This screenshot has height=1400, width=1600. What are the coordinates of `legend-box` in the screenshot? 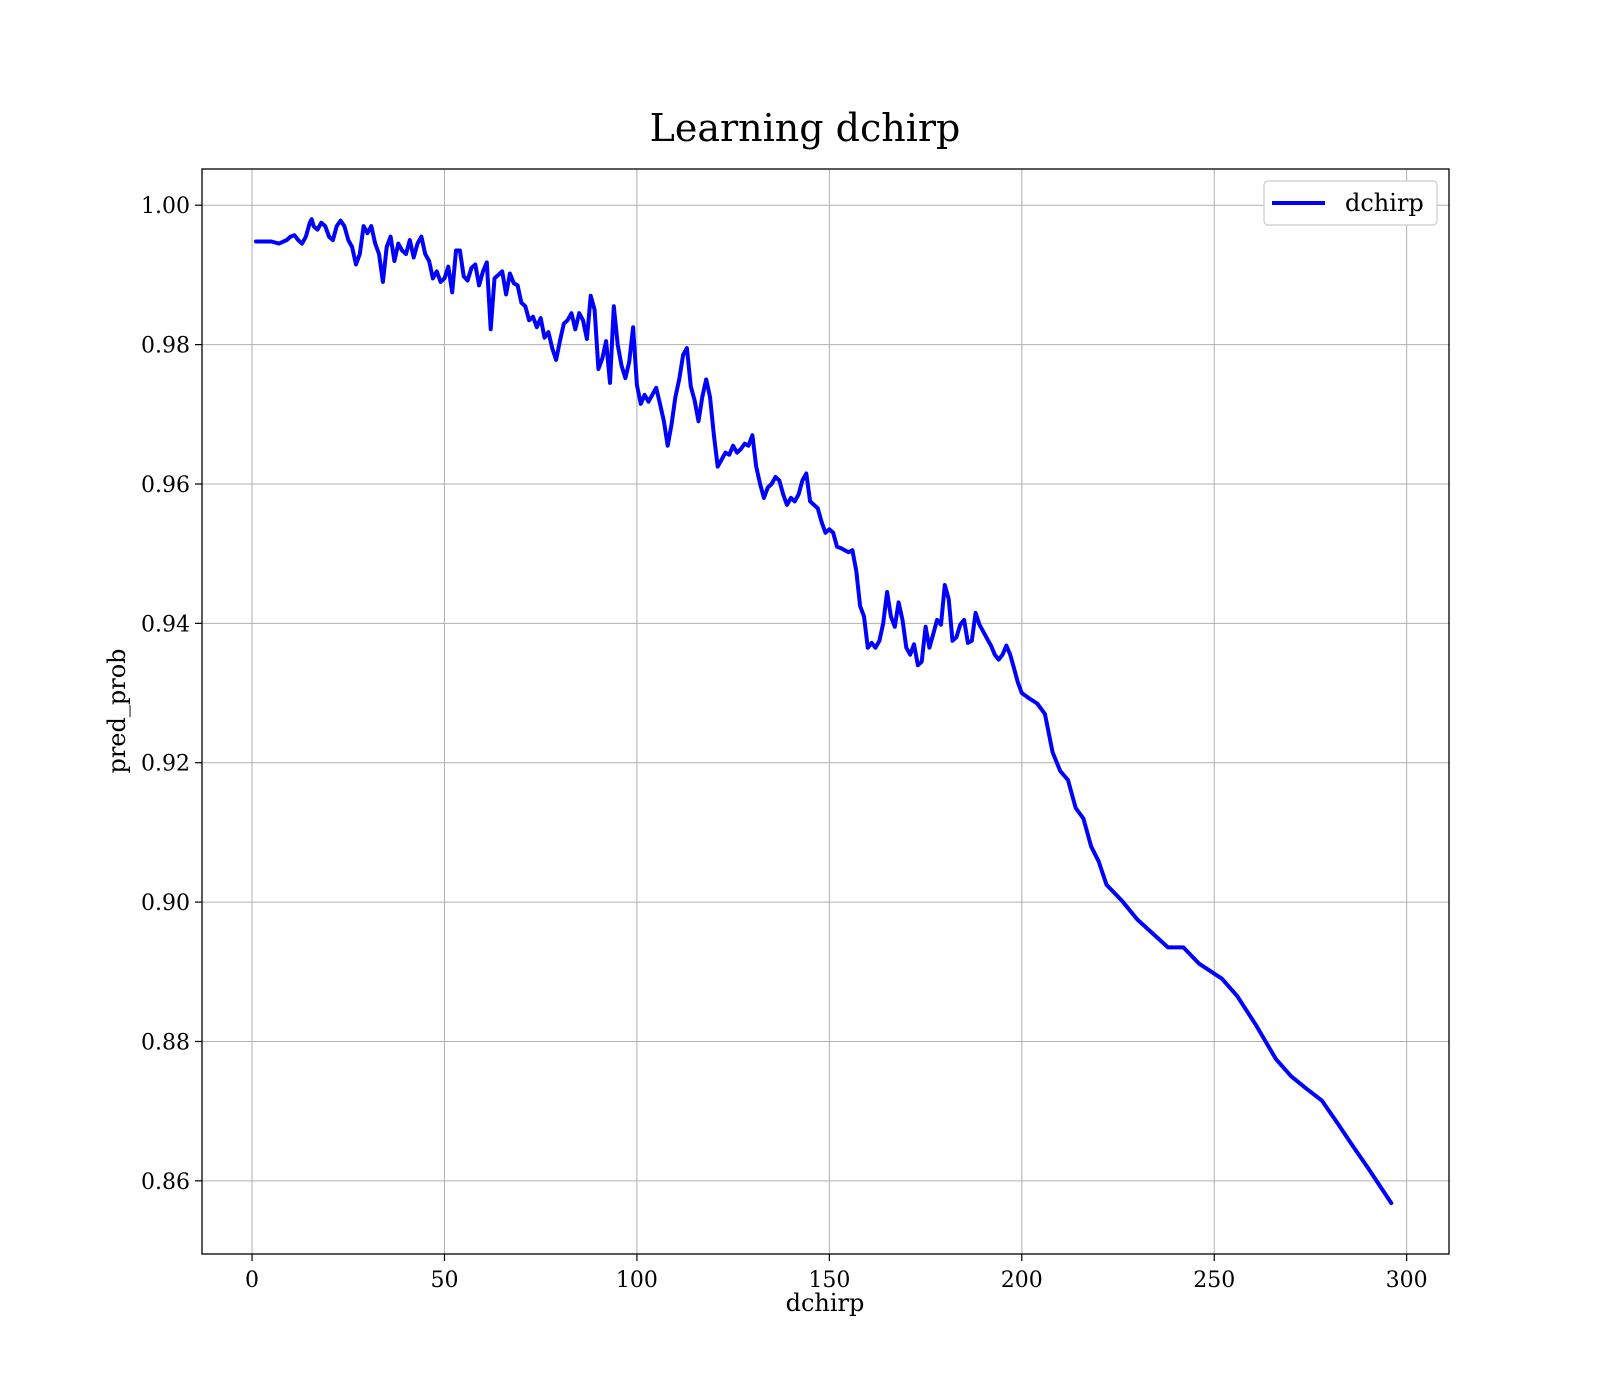 It's located at (1350, 203).